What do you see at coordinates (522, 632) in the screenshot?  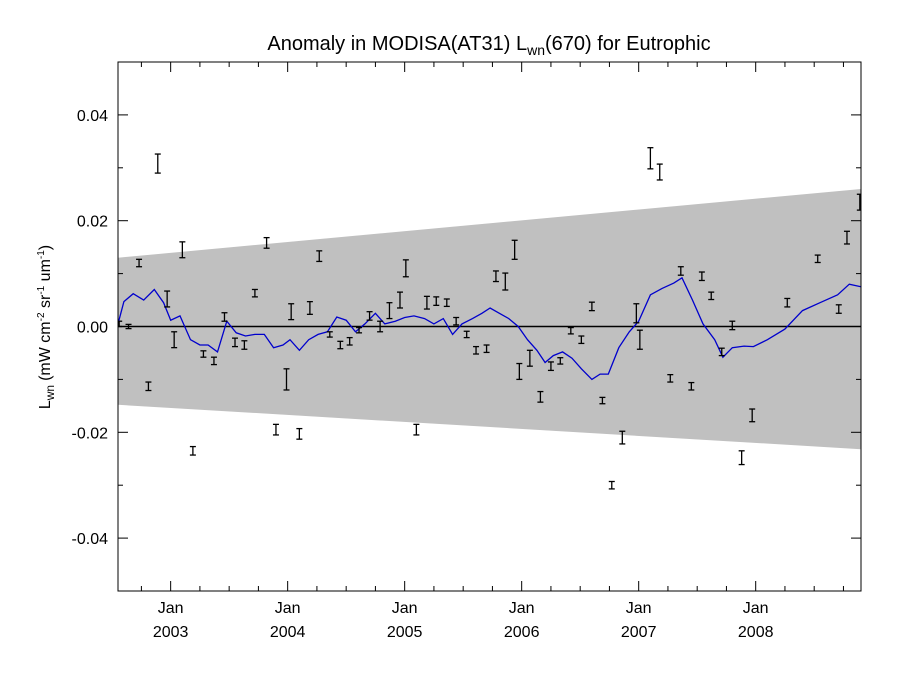 I see `x-tick-year-label: 2006` at bounding box center [522, 632].